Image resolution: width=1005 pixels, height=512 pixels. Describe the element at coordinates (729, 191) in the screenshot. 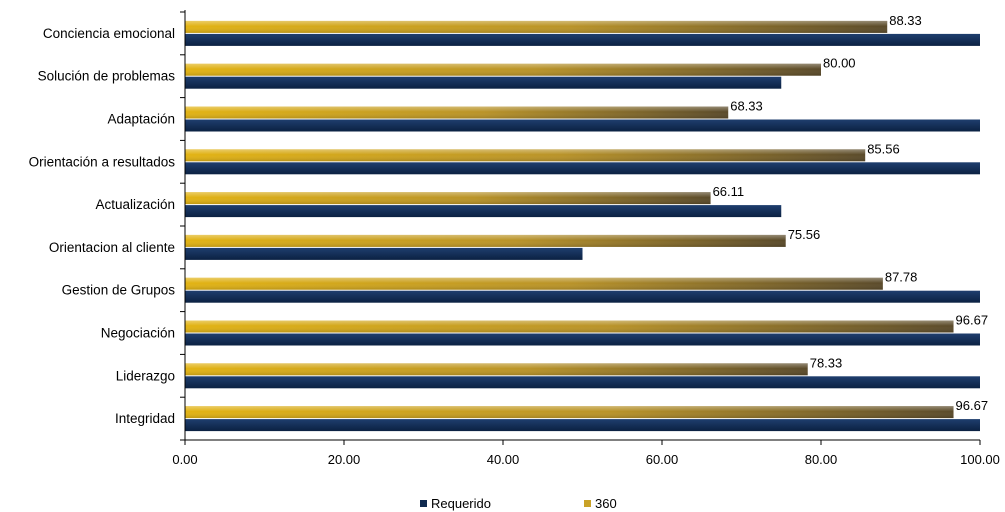

I see `value-label-360: 66.11` at that location.